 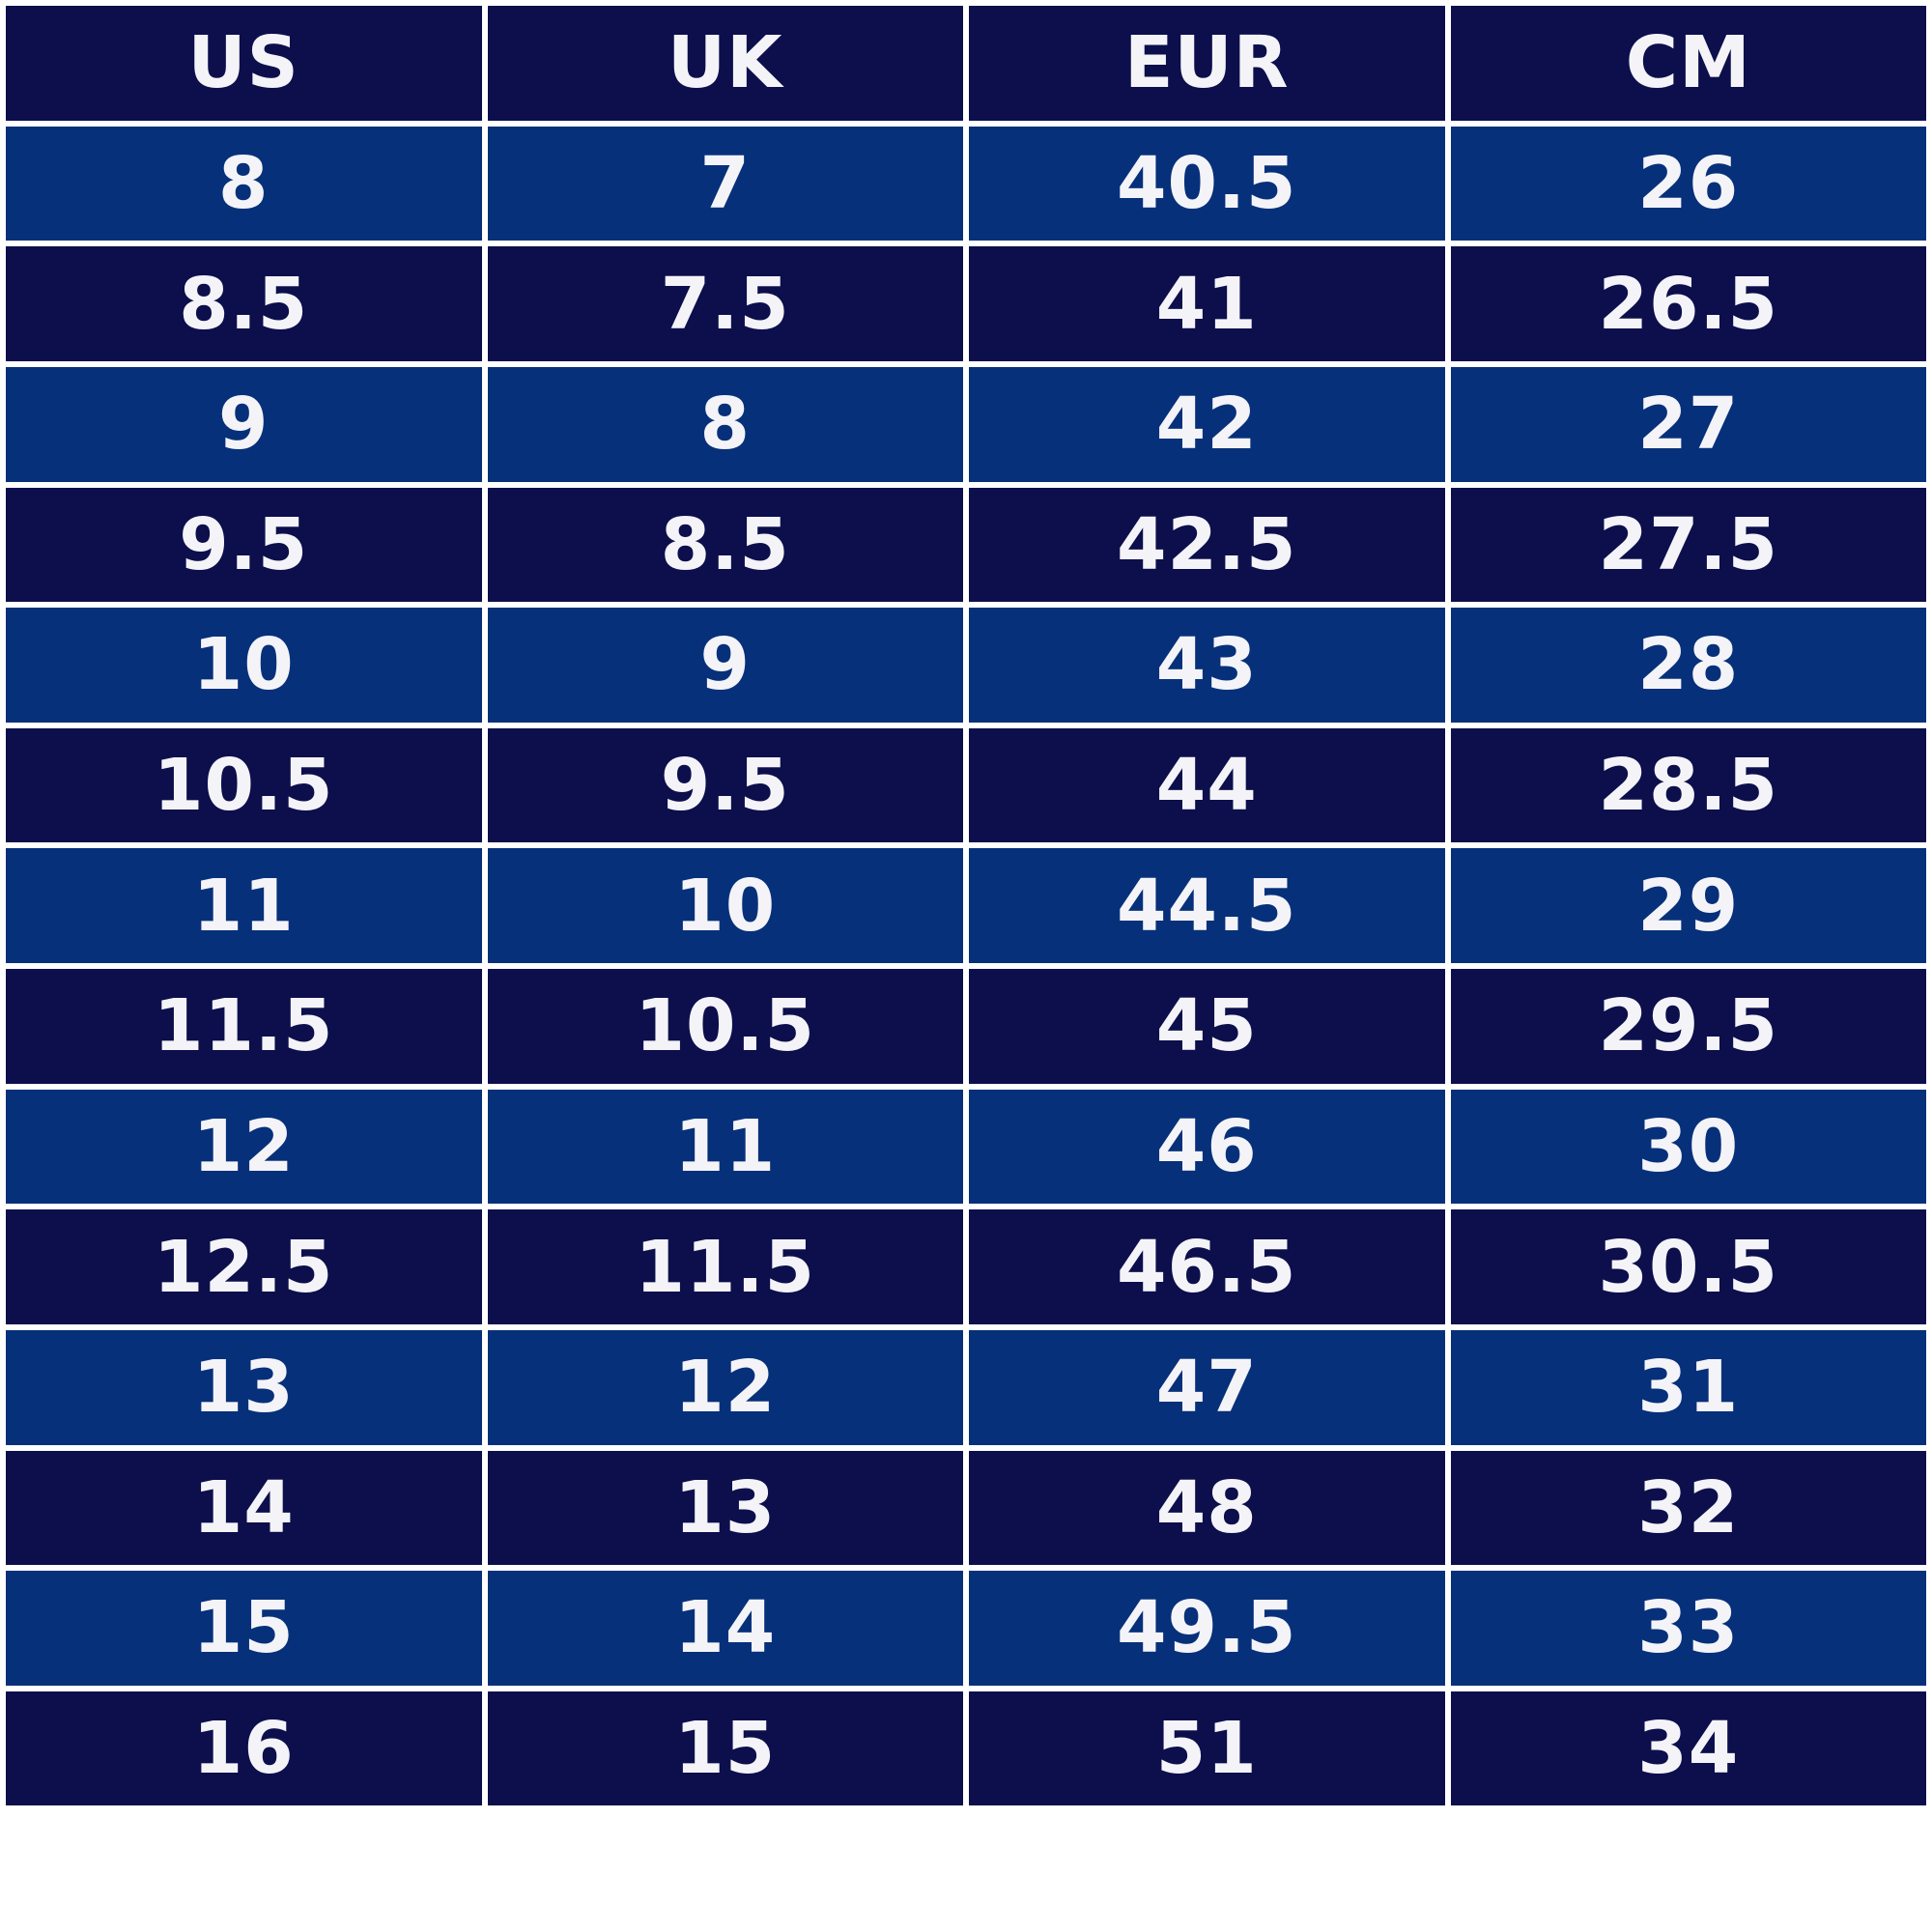 I want to click on cell: 27, so click(x=1688, y=424).